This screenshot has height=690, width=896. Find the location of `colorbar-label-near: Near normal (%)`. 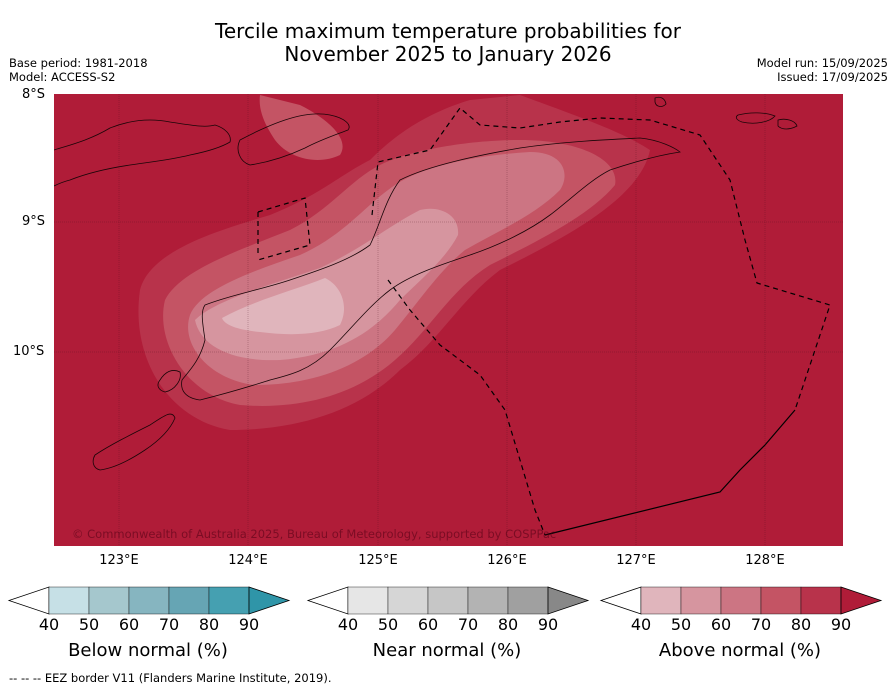

colorbar-label-near: Near normal (%) is located at coordinates (447, 650).